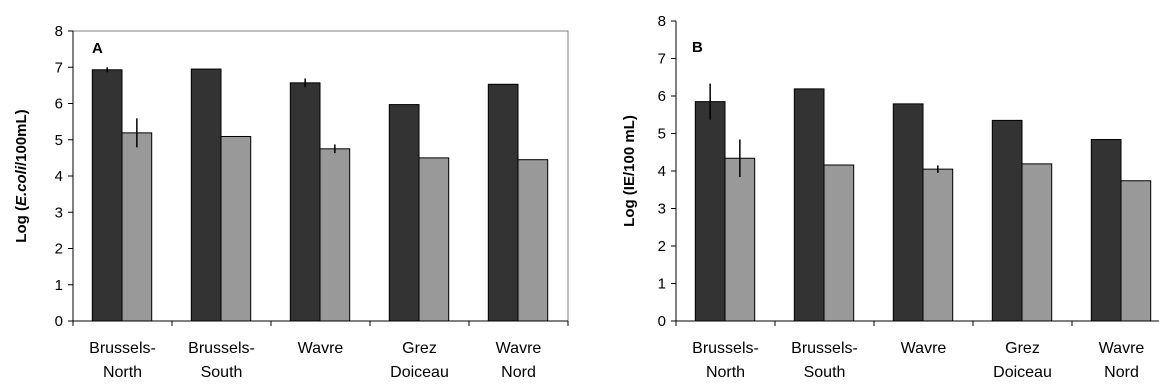 This screenshot has height=387, width=1159. I want to click on panel-label: A, so click(97, 48).